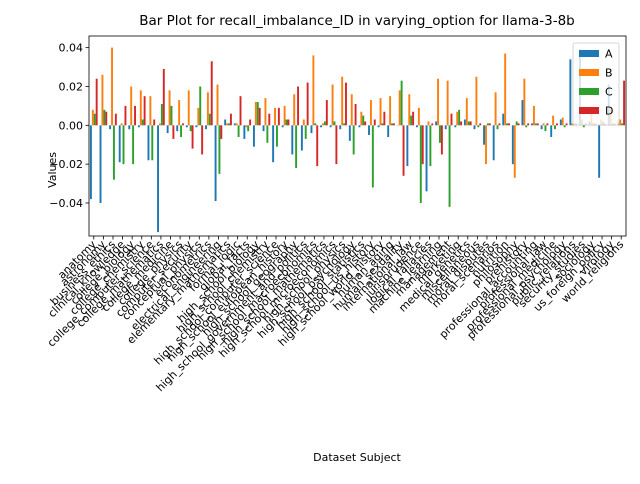  Describe the element at coordinates (269, 120) in the screenshot. I see `bar-D-high_school_chemistry` at that location.